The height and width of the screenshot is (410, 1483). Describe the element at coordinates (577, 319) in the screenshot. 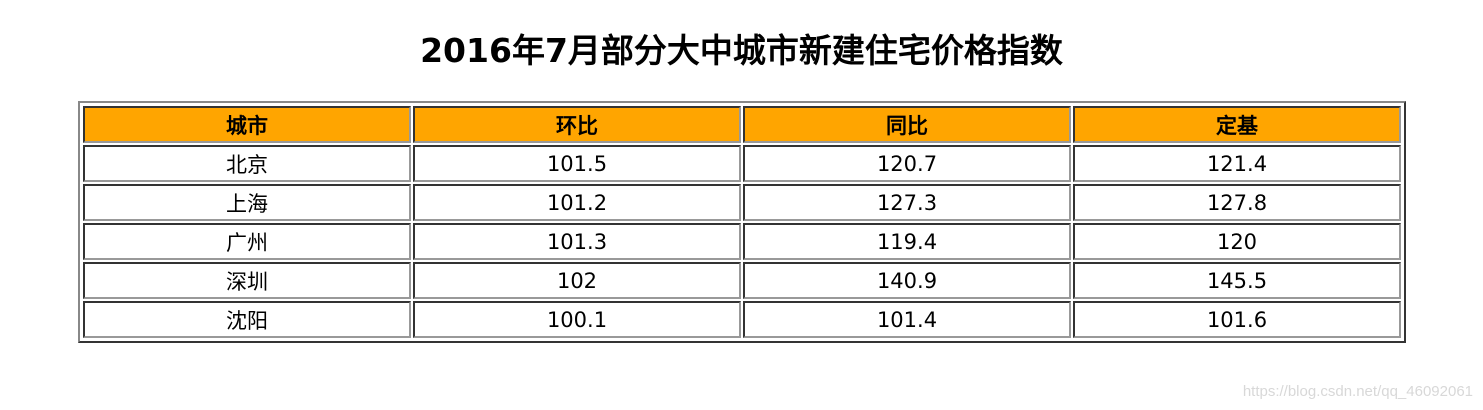

I see `table-cell: 100.1` at that location.